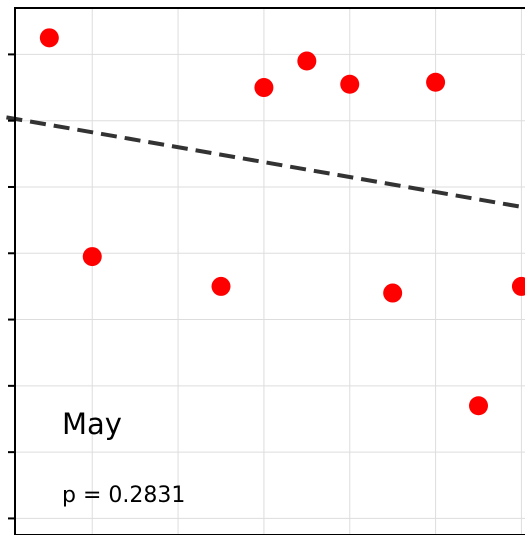 This screenshot has height=535, width=525. I want to click on y-ticks, so click(11, 286).